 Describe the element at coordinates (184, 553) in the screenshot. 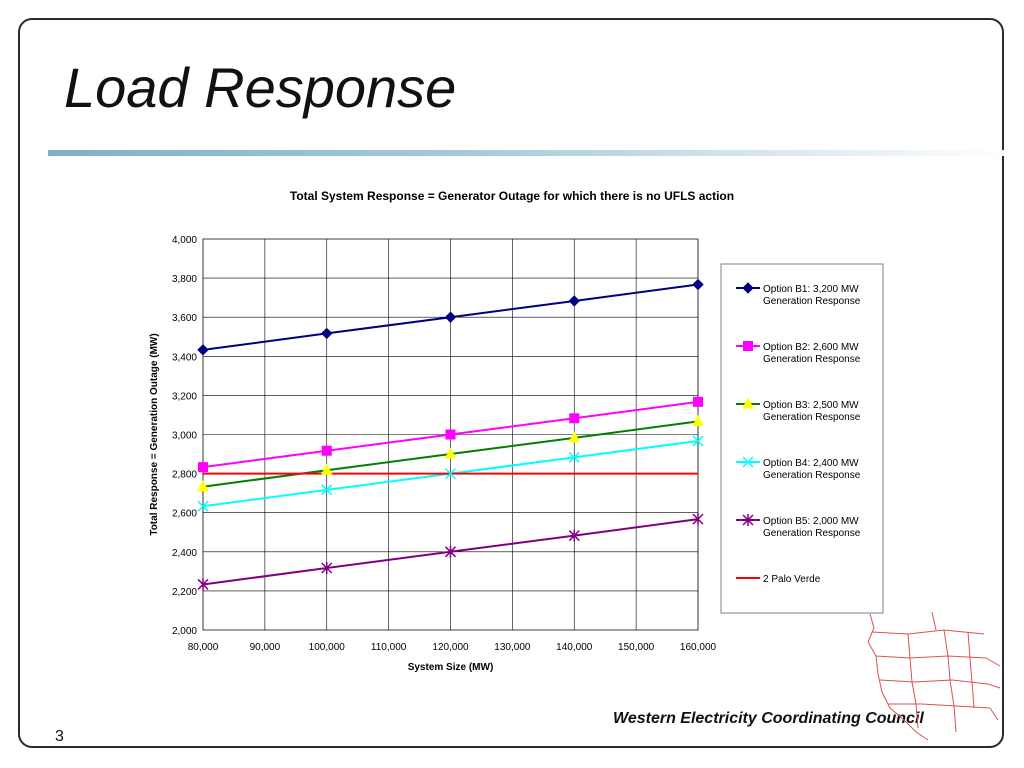

I see `y-tick-label: 2,400` at that location.